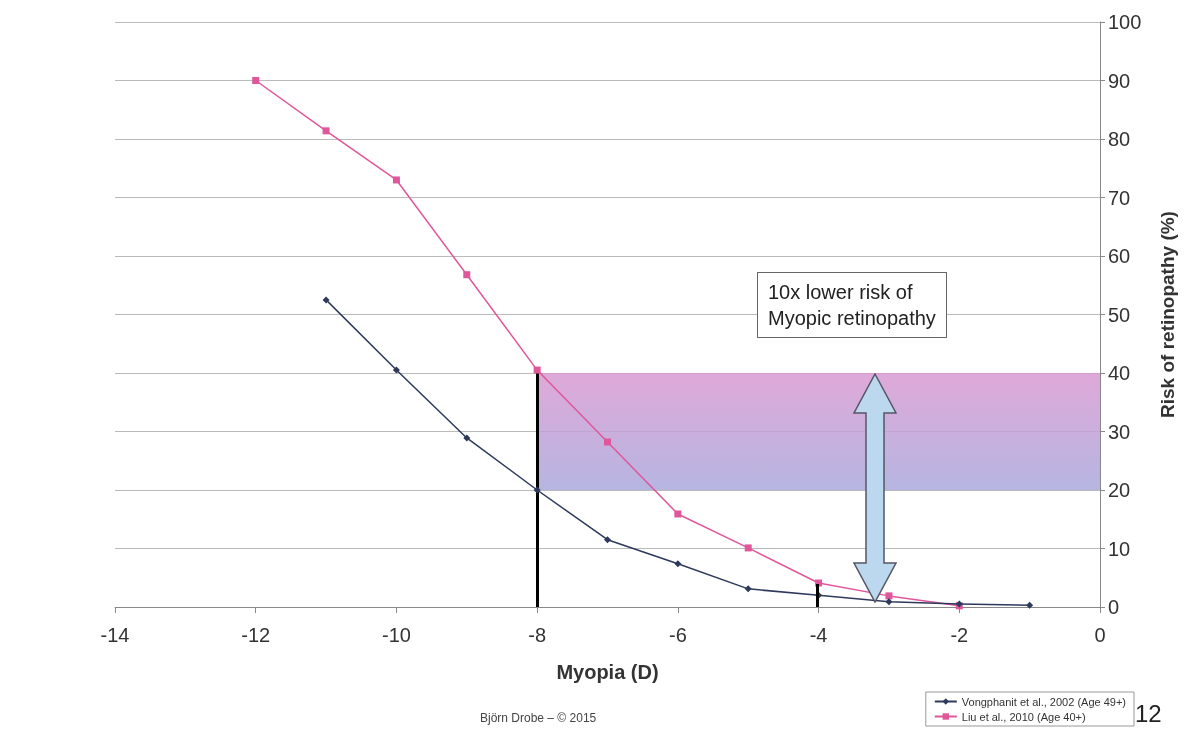 The image size is (1204, 748). What do you see at coordinates (538, 718) in the screenshot?
I see `text: Björn Drobe – © 2015` at bounding box center [538, 718].